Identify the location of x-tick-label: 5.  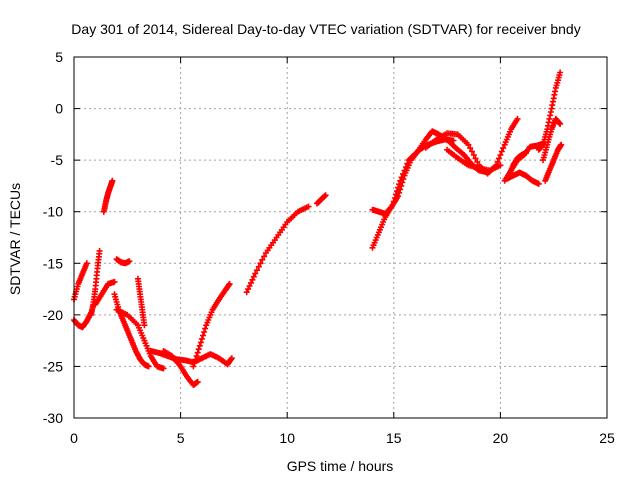
(181, 438).